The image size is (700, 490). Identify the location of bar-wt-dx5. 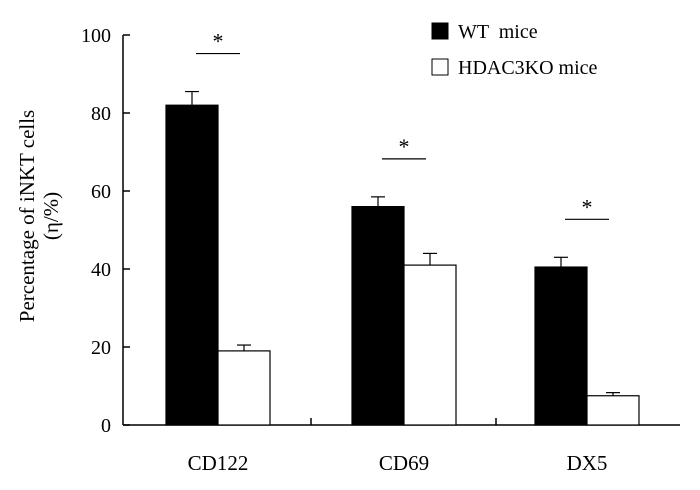
(561, 346).